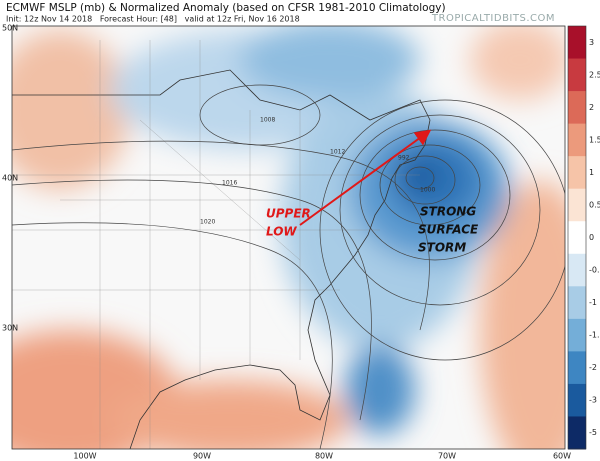 This screenshot has width=600, height=461. What do you see at coordinates (207, 222) in the screenshot?
I see `isobar-label: 1020` at bounding box center [207, 222].